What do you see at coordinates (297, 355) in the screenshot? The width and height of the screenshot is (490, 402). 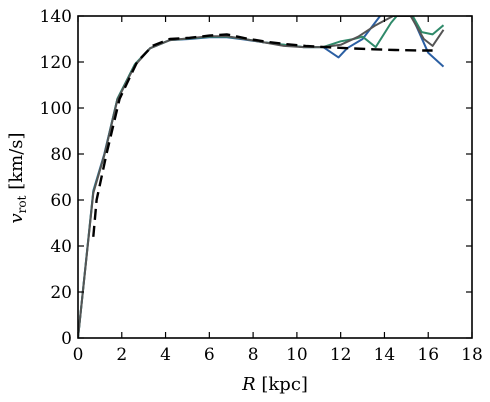 I see `x-tick-label: 10` at bounding box center [297, 355].